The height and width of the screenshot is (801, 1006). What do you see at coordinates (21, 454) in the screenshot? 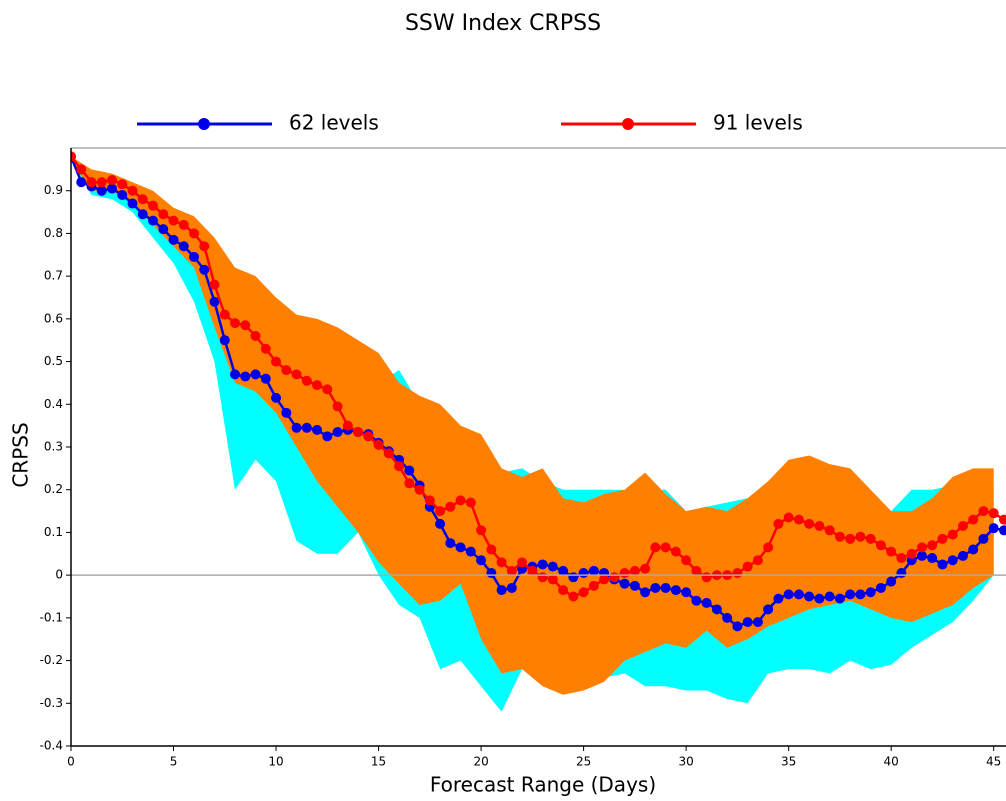
I see `y-axis-label: CRPSS` at bounding box center [21, 454].